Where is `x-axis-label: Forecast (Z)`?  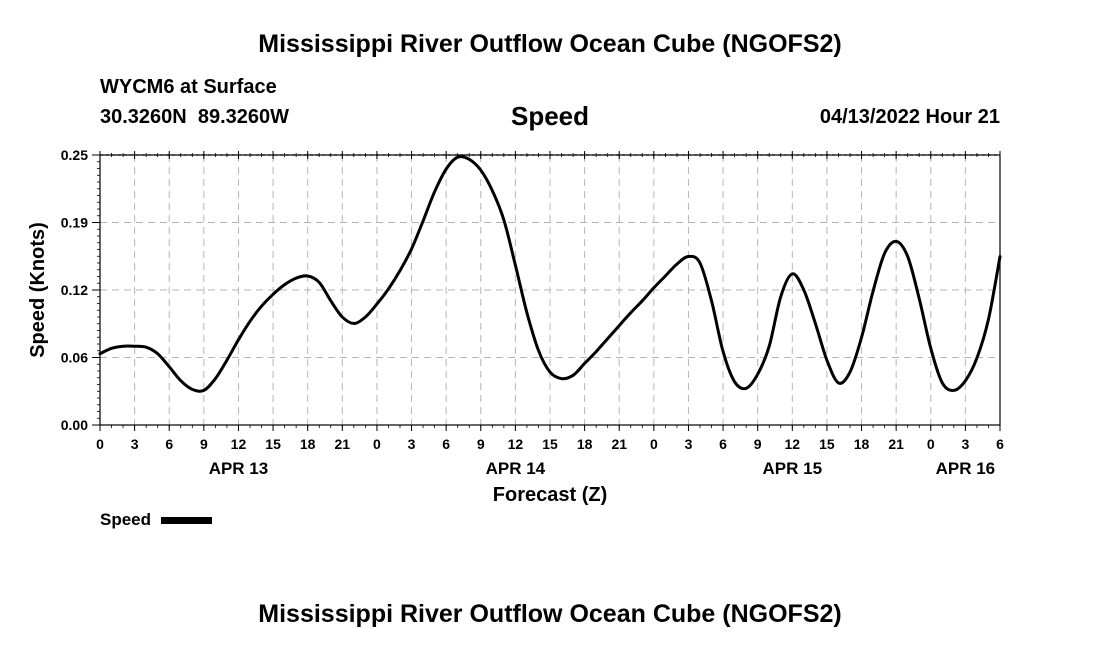 x-axis-label: Forecast (Z) is located at coordinates (550, 495).